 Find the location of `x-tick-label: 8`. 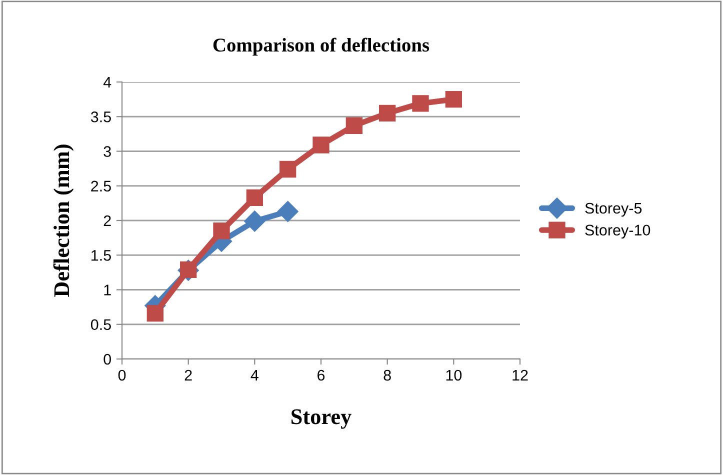

x-tick-label: 8 is located at coordinates (387, 375).